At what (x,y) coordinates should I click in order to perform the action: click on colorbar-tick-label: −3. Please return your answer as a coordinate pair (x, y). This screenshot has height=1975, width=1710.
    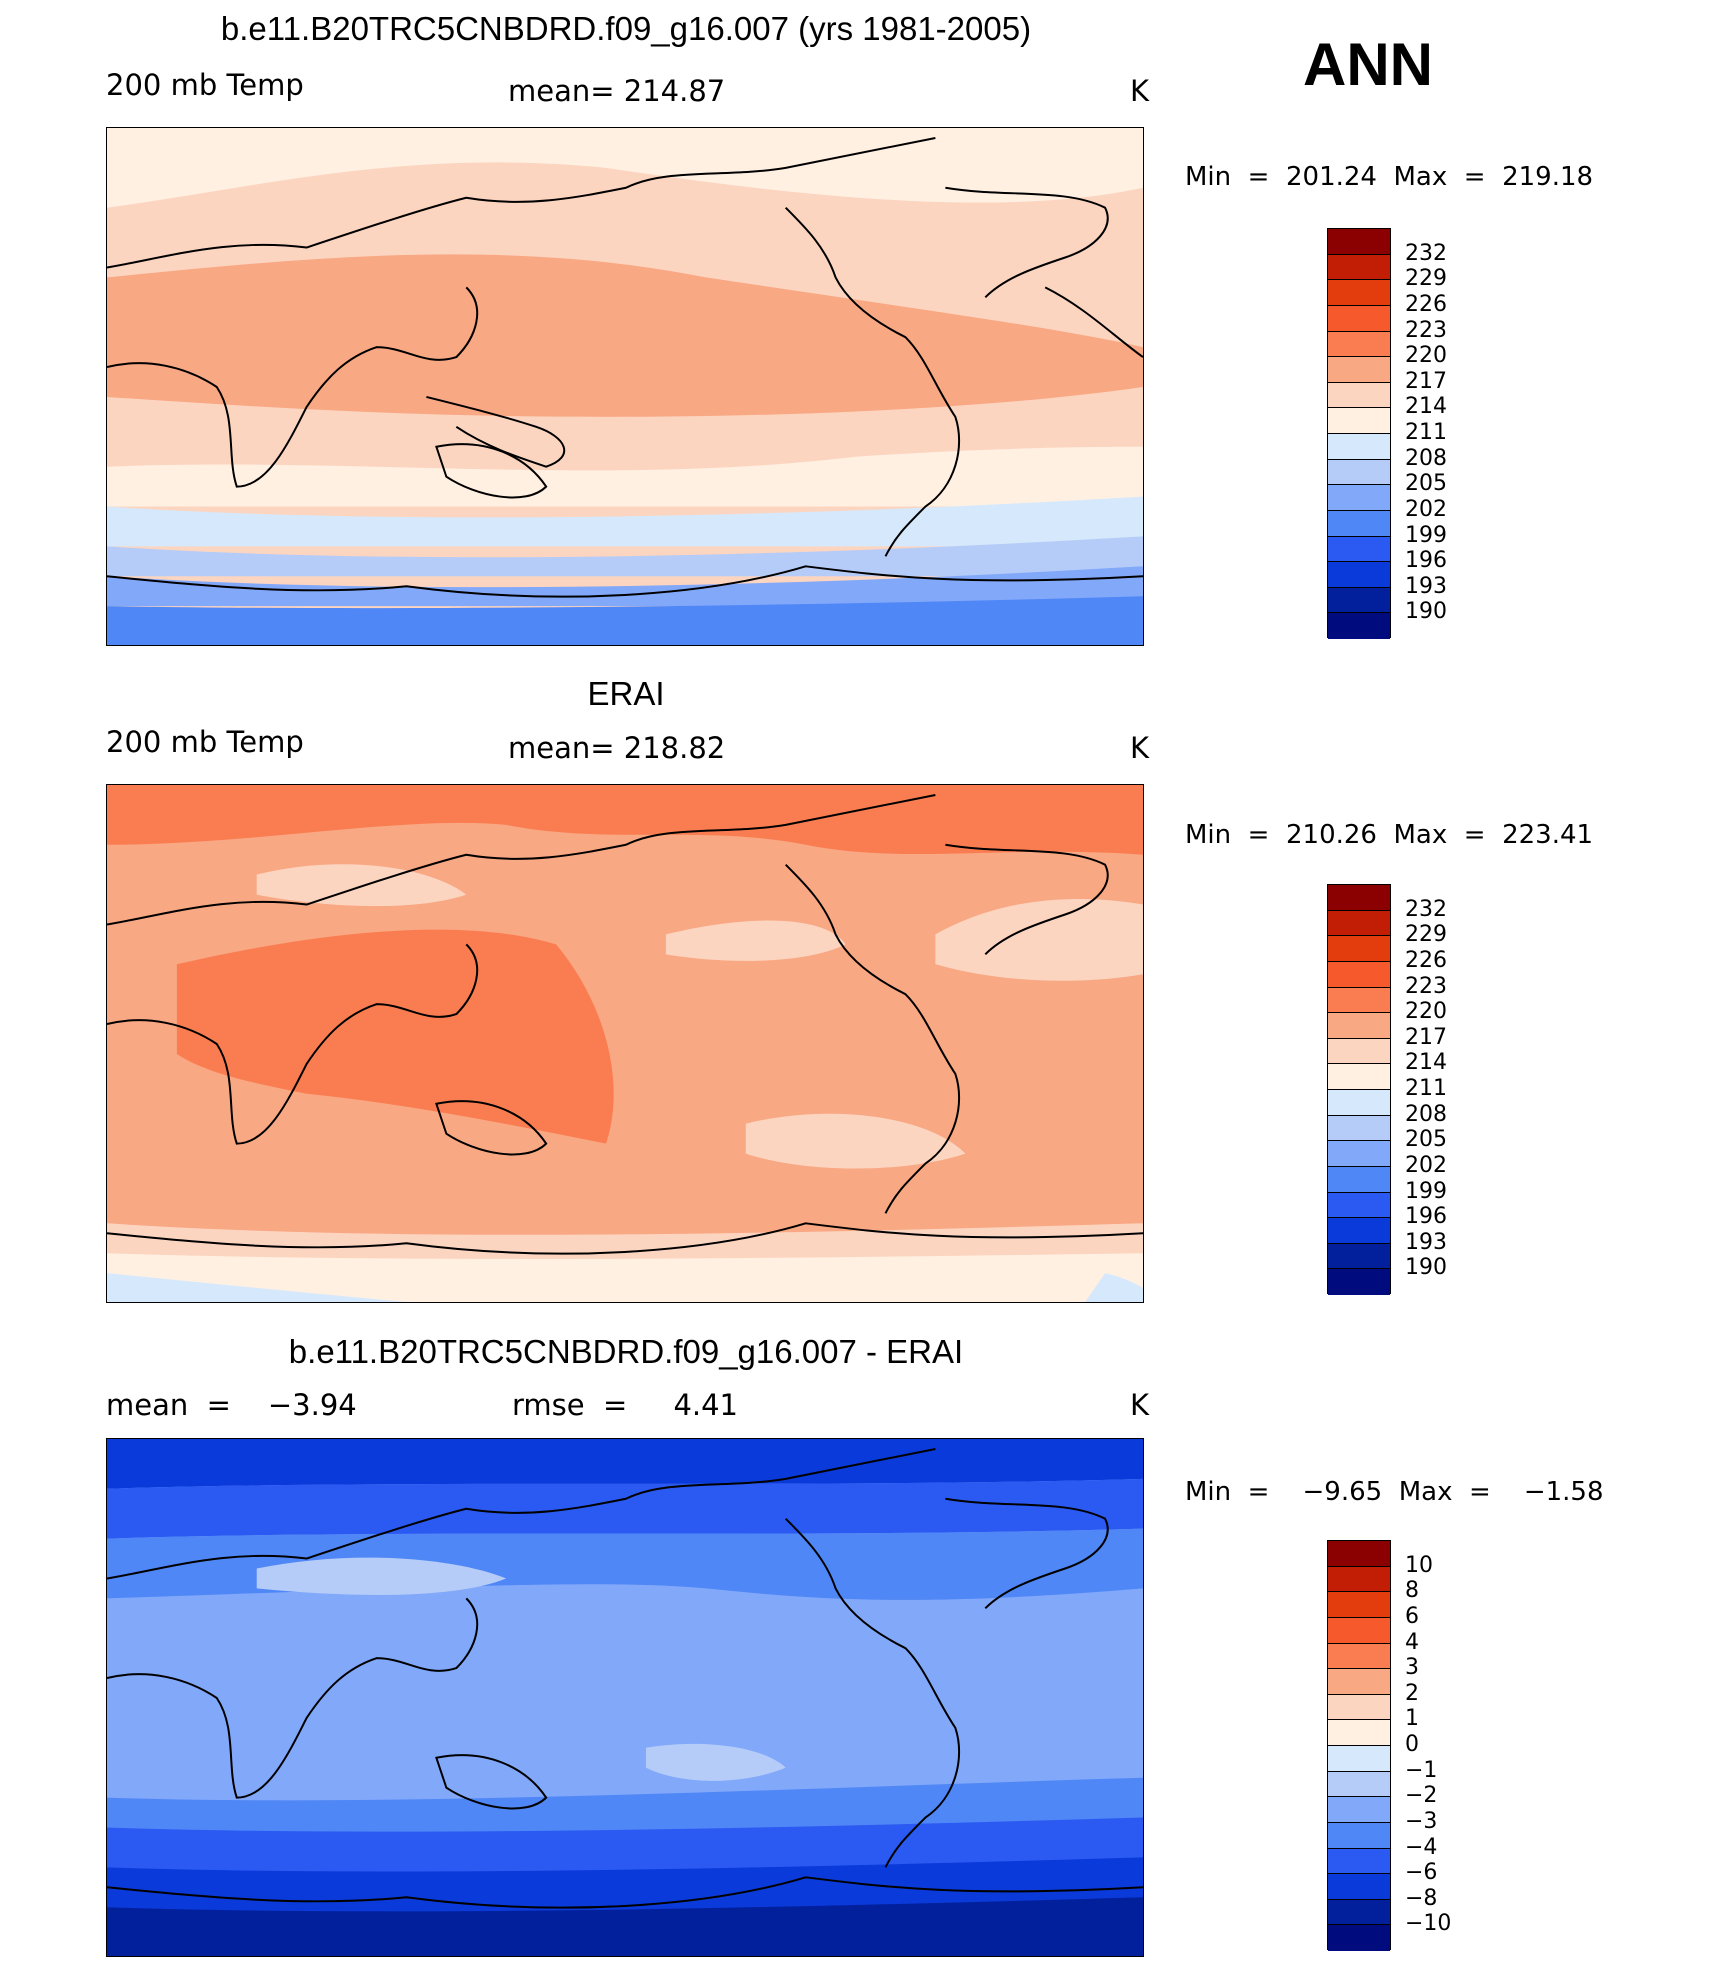
    Looking at the image, I should click on (1421, 1821).